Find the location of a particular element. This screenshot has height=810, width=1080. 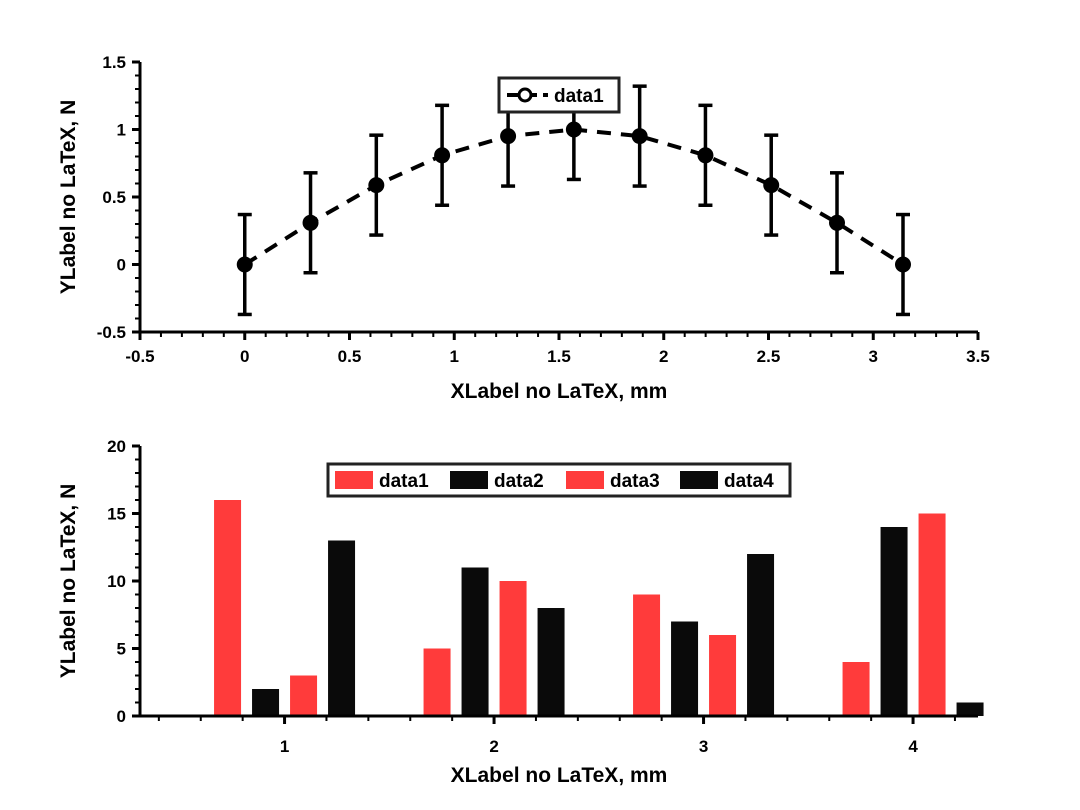

legend-swatch-data4 is located at coordinates (699, 480).